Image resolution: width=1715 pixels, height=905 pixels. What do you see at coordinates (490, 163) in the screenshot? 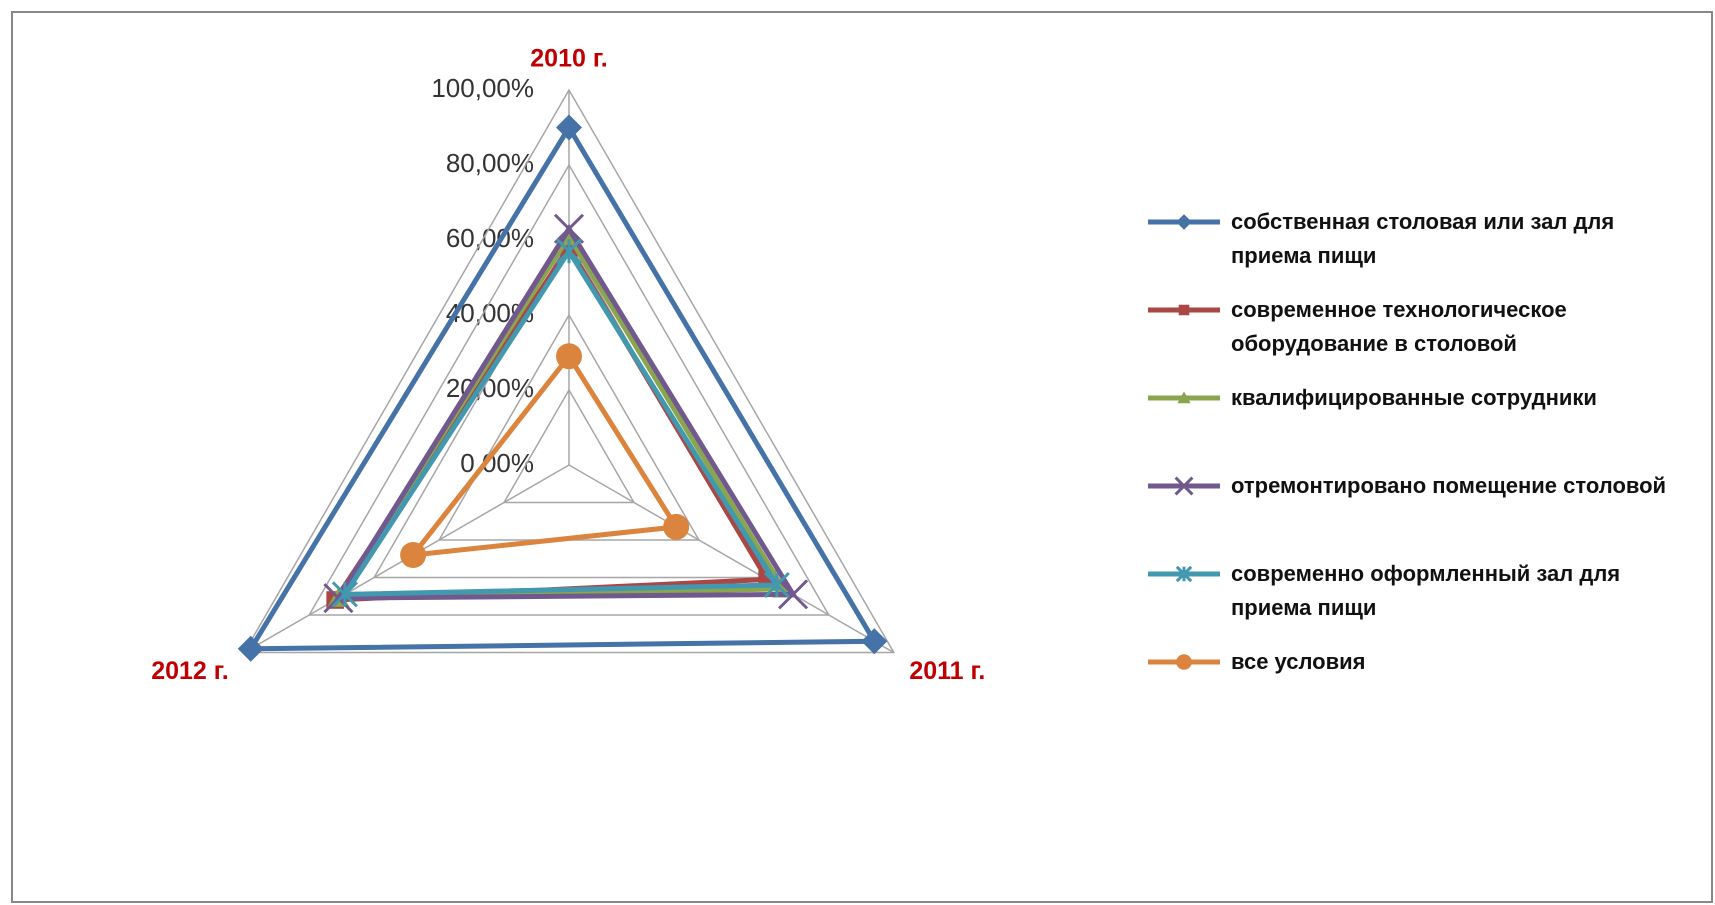
I see `y-tick-label: 80,00%` at bounding box center [490, 163].